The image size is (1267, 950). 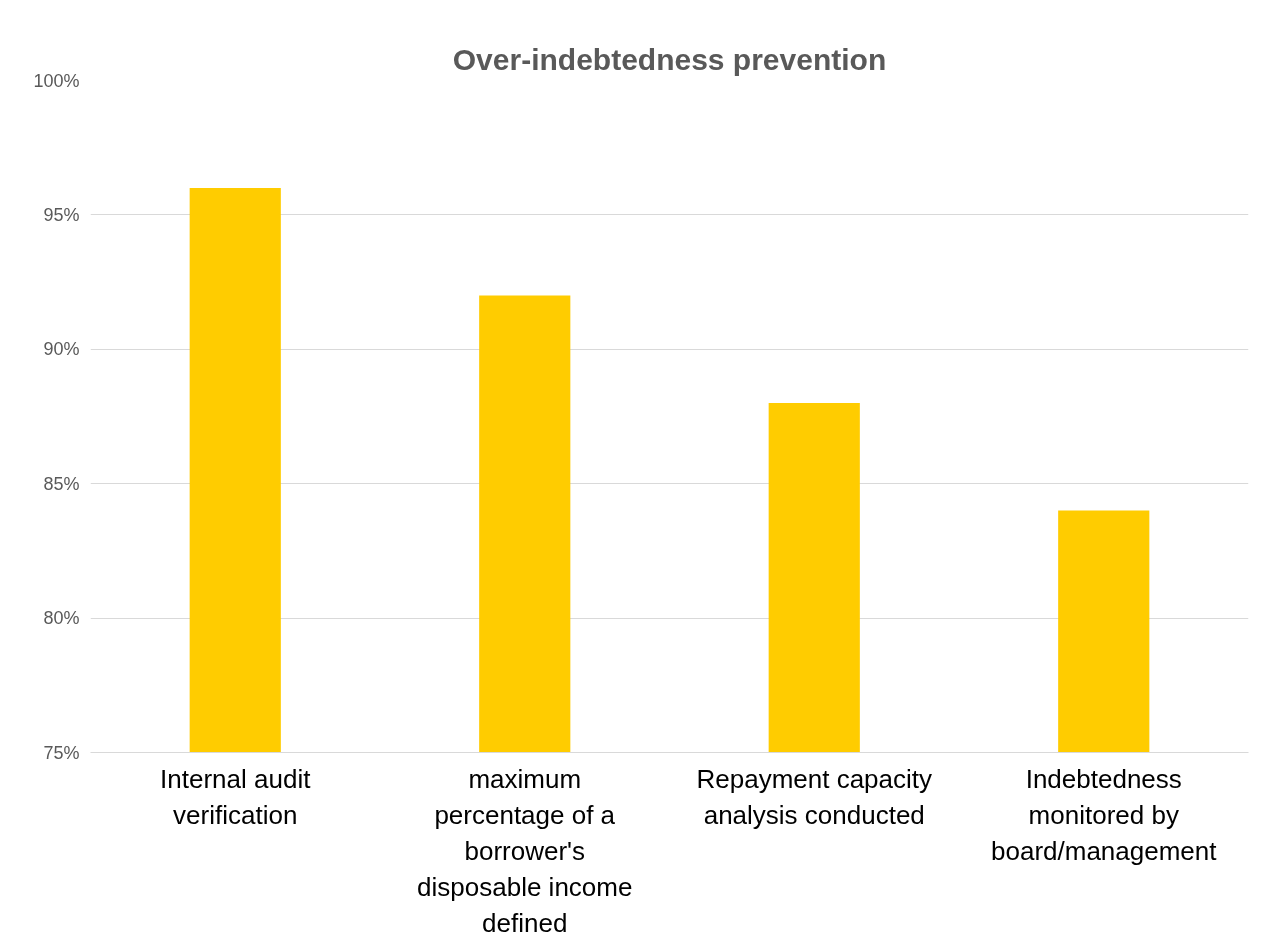 I want to click on x-tick-label: maximum percentage of a borrower's disposable income defined, so click(x=525, y=850).